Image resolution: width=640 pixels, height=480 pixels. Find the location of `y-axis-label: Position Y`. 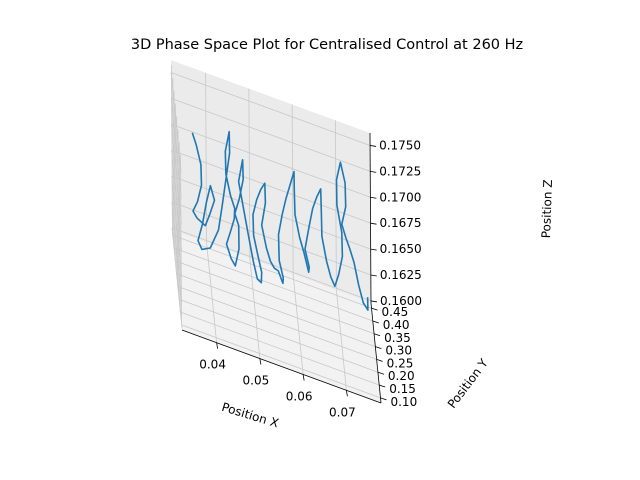

y-axis-label: Position Y is located at coordinates (468, 383).